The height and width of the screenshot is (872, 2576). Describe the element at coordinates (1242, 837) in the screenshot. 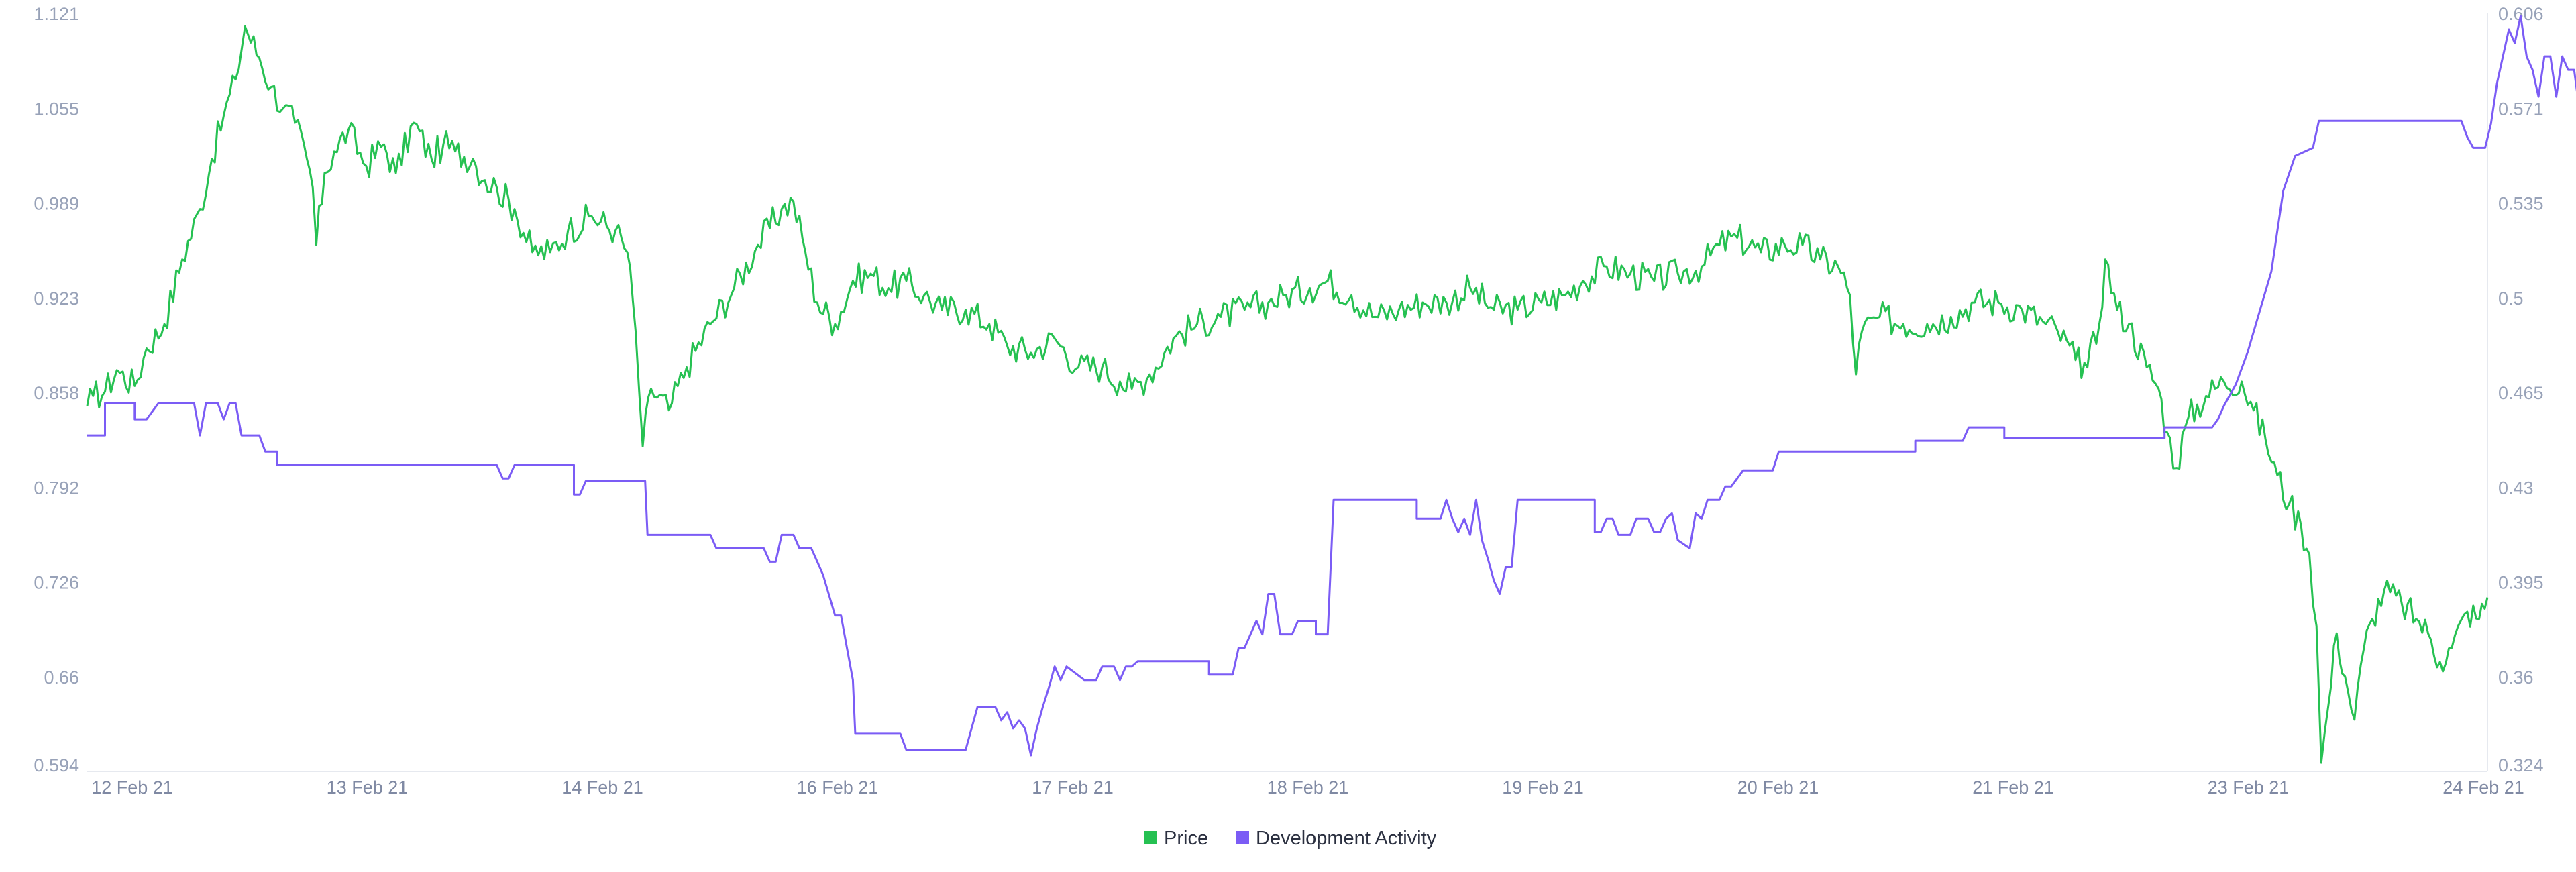

I see `legend-swatch-development-activity` at that location.